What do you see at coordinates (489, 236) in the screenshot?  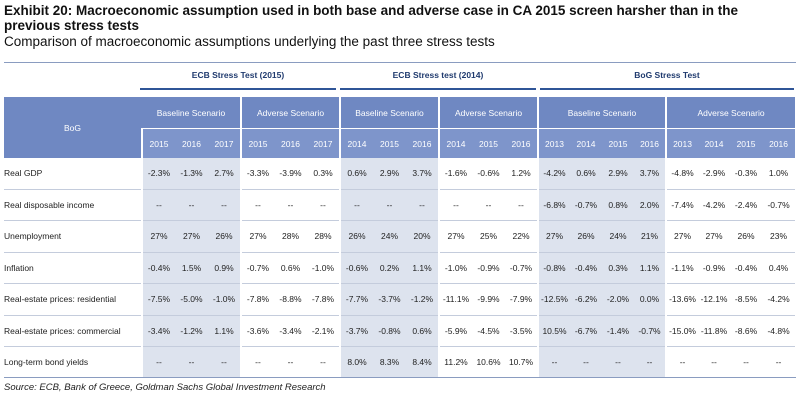 I see `table-cell: 25%` at bounding box center [489, 236].